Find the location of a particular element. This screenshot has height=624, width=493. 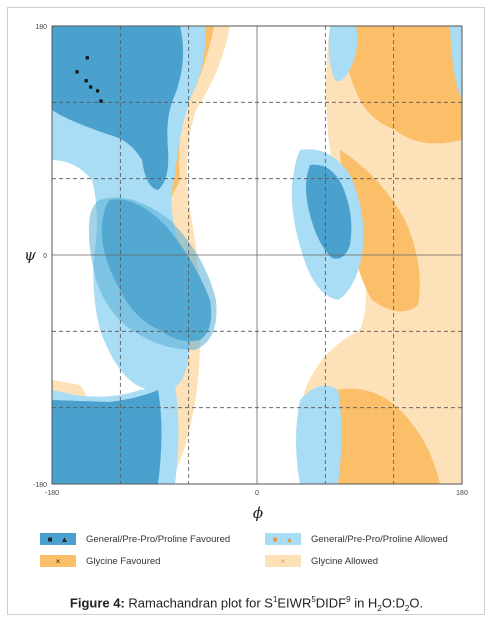

x-tick-label: 0 is located at coordinates (257, 493).